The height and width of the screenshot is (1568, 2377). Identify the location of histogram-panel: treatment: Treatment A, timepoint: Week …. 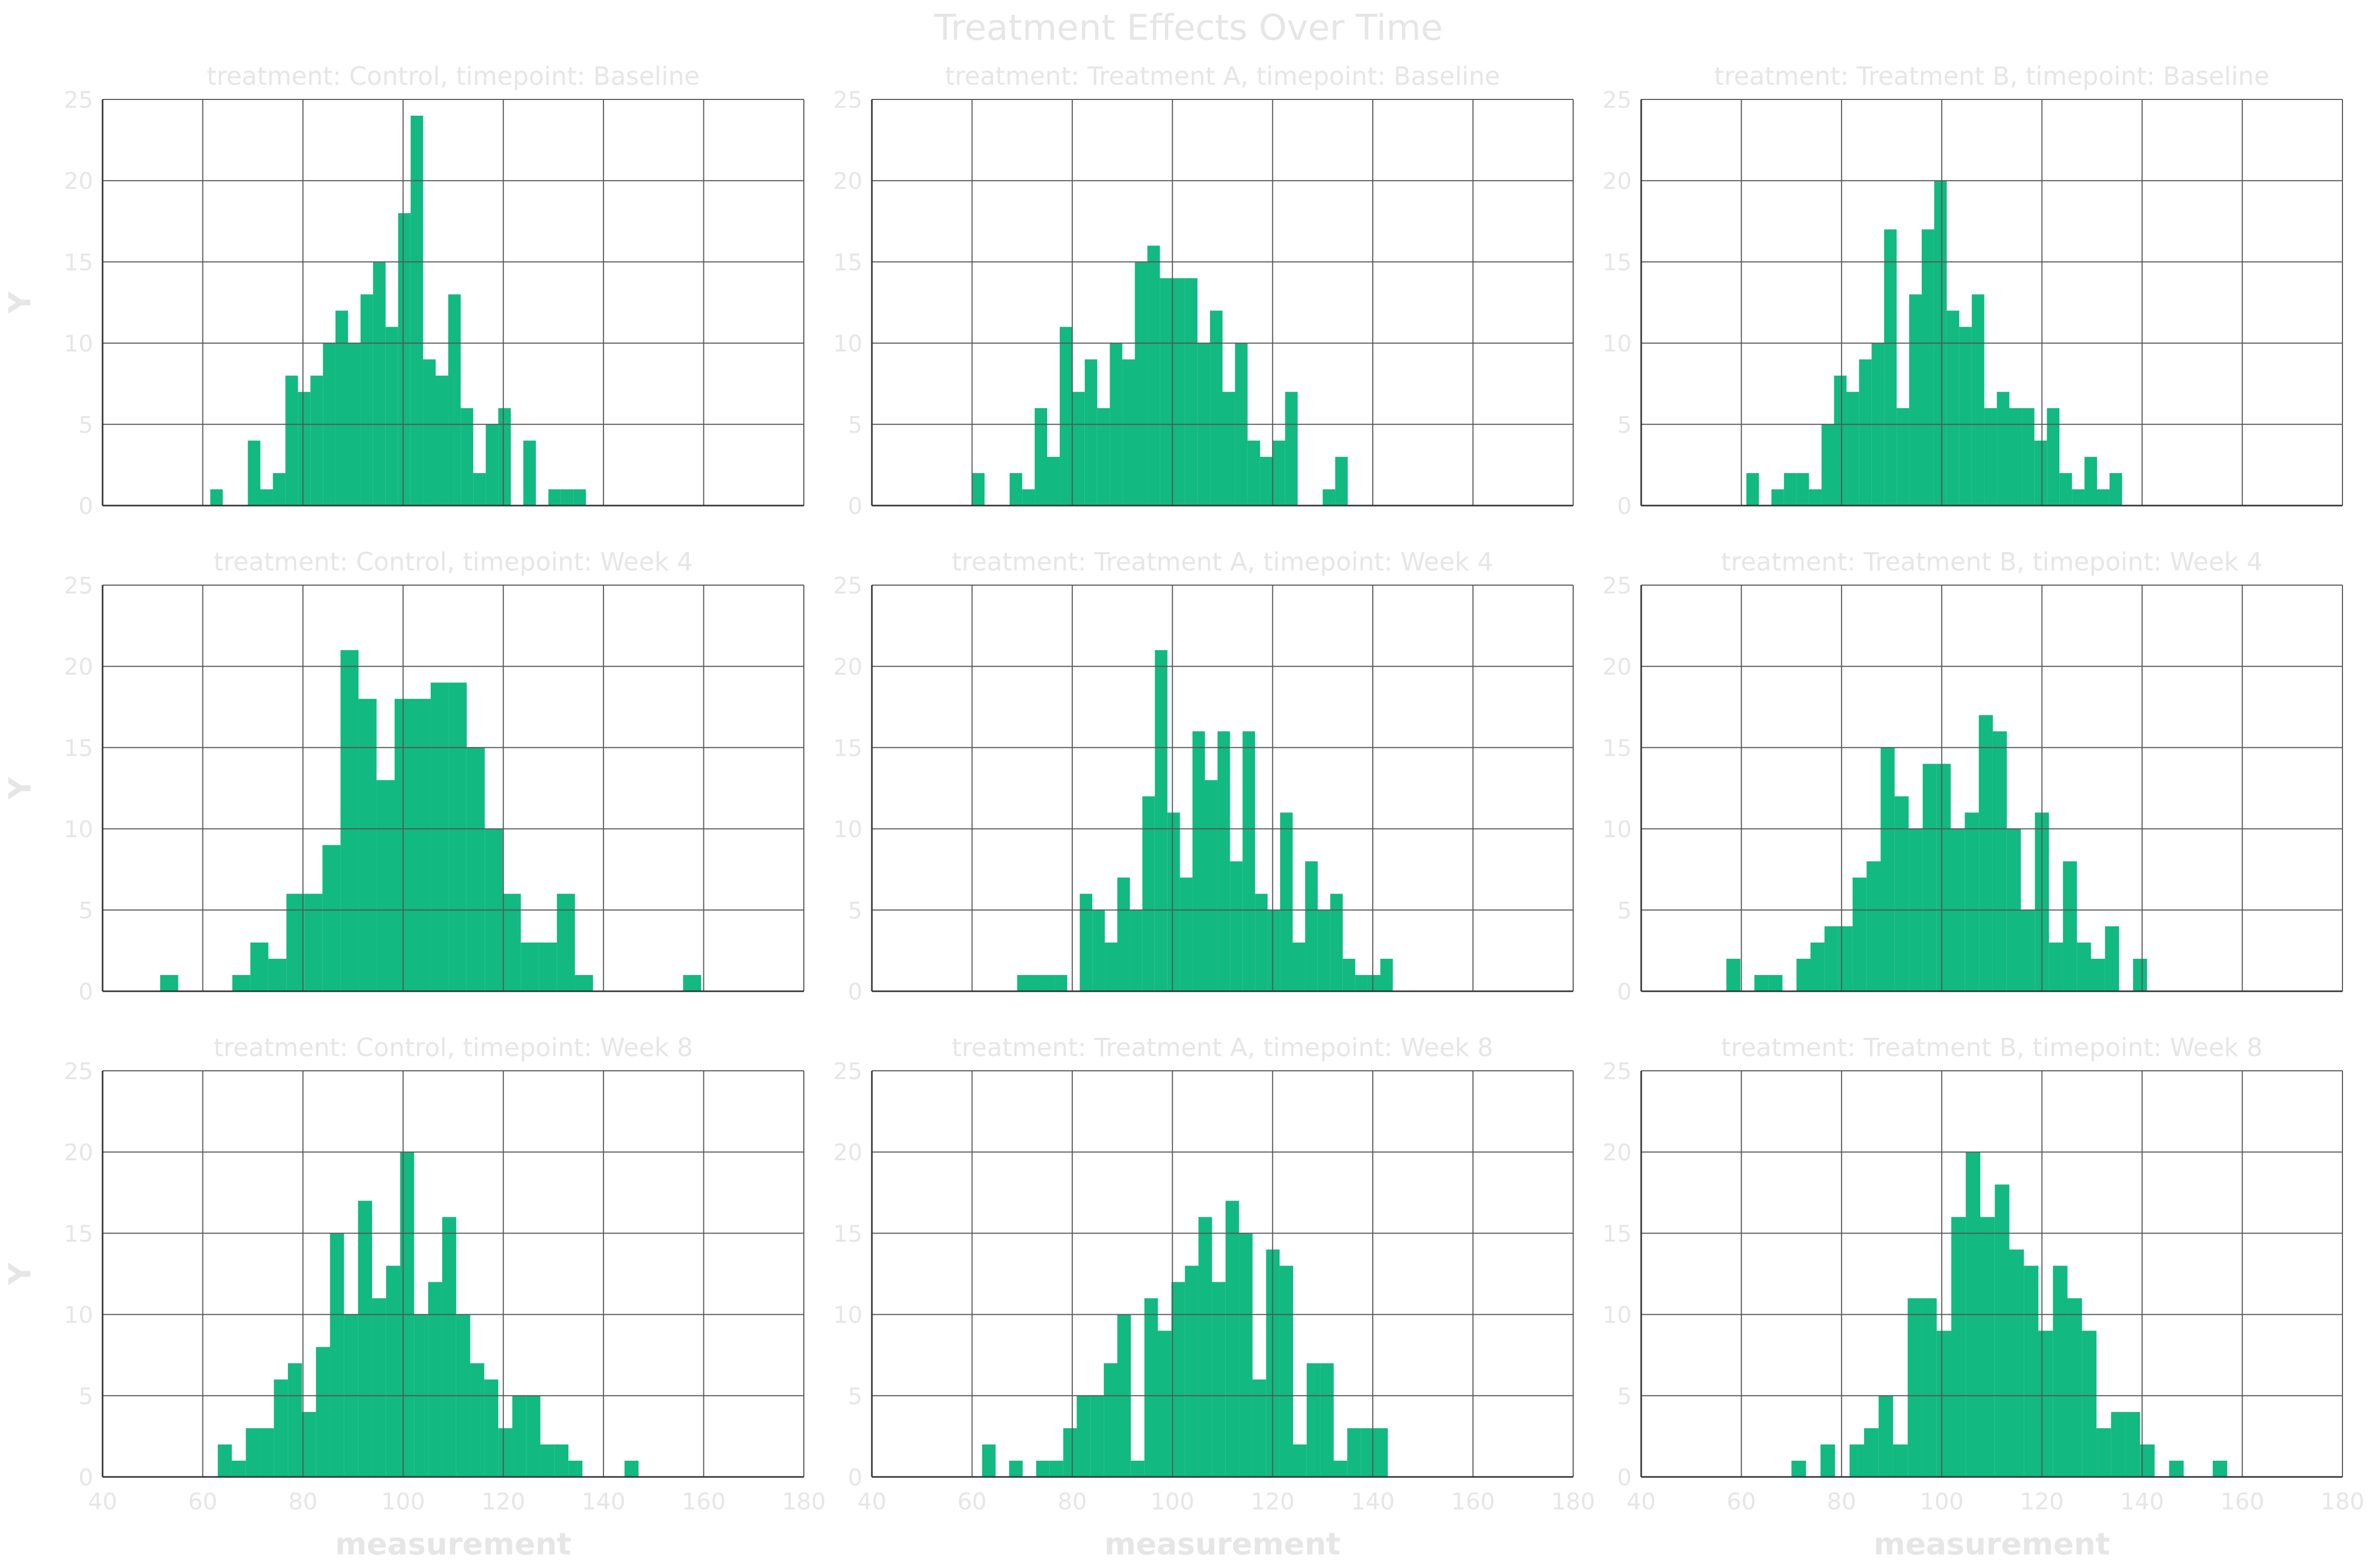
(1203, 776).